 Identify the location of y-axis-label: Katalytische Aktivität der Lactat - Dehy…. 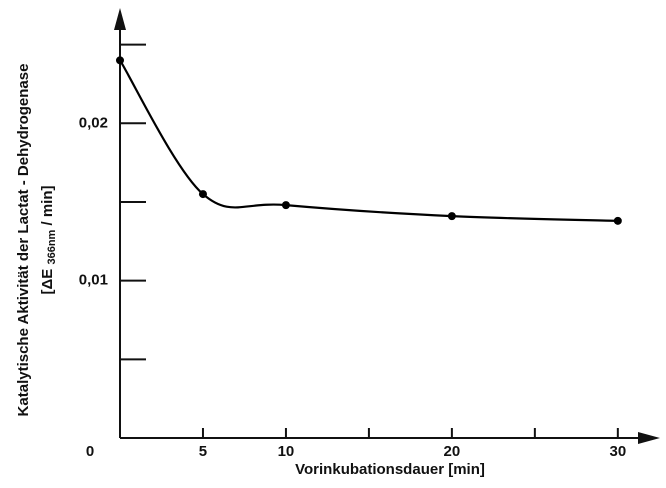
(23, 240).